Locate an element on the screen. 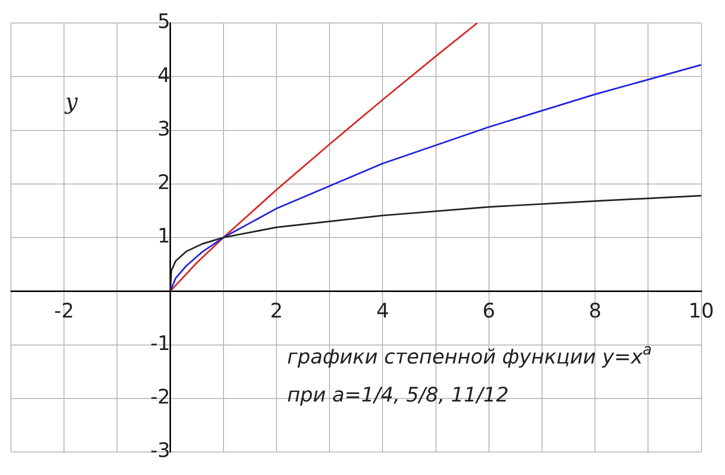 The image size is (725, 475). x-tick-label: 2 is located at coordinates (276, 310).